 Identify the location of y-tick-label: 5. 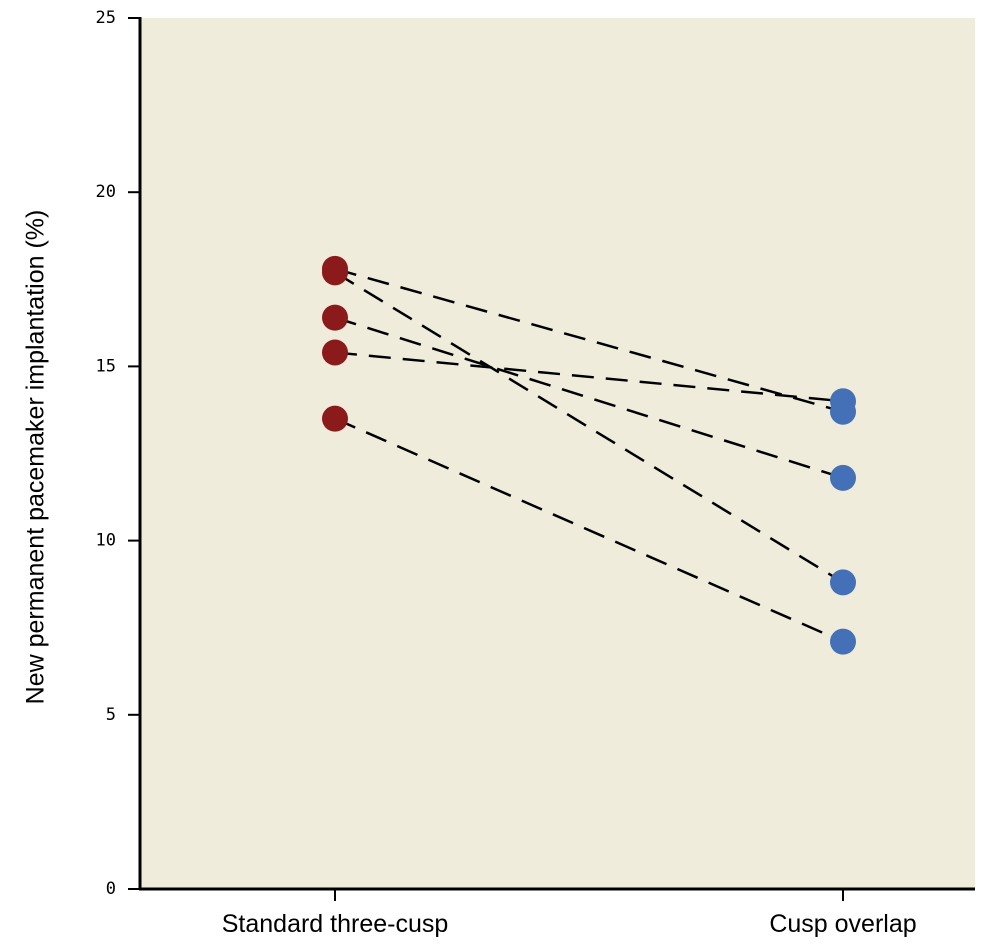
(111, 715).